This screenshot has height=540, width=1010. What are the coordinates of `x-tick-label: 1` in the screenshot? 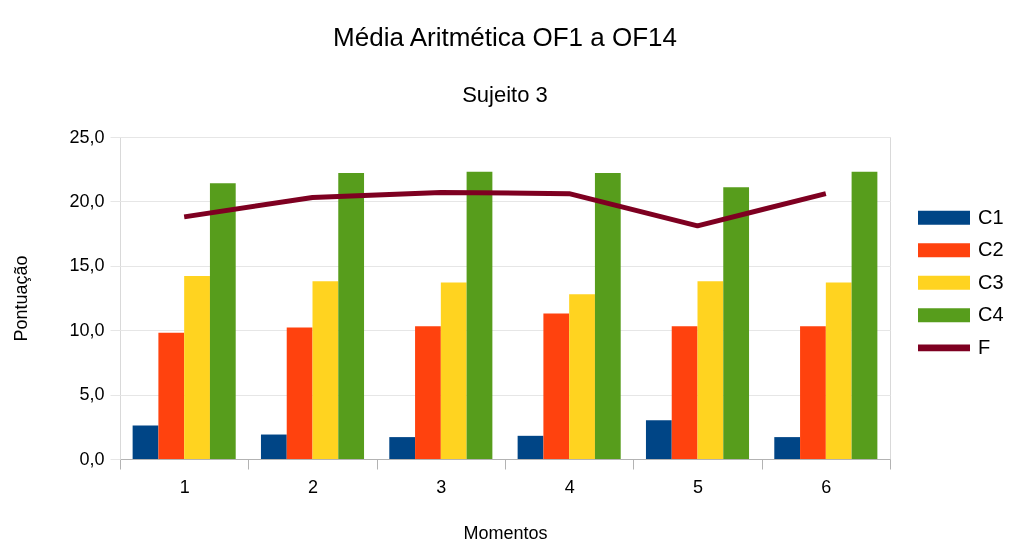 It's located at (184, 486).